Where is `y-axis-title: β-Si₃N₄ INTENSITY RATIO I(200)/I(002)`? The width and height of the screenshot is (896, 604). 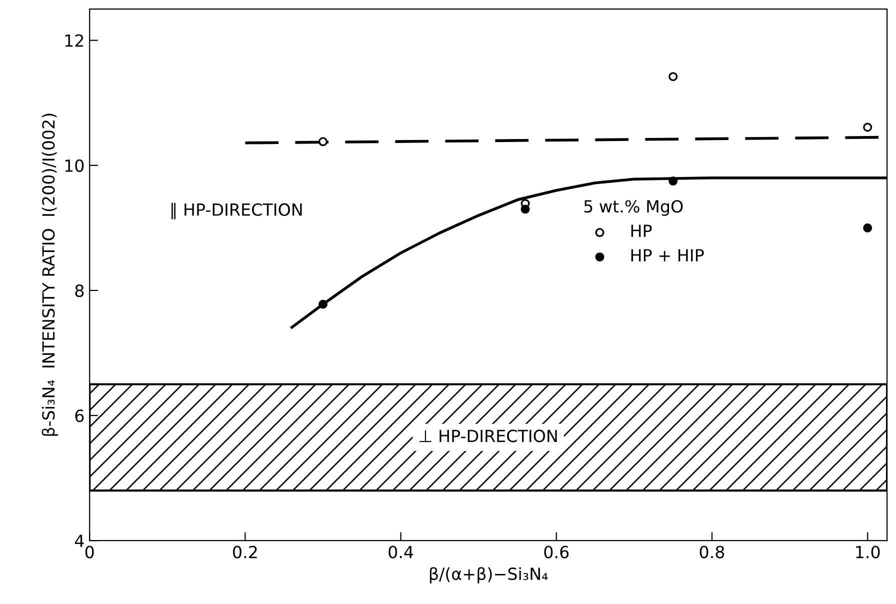 y-axis-title: β-Si₃N₄ INTENSITY RATIO I(200)/I(002) is located at coordinates (50, 275).